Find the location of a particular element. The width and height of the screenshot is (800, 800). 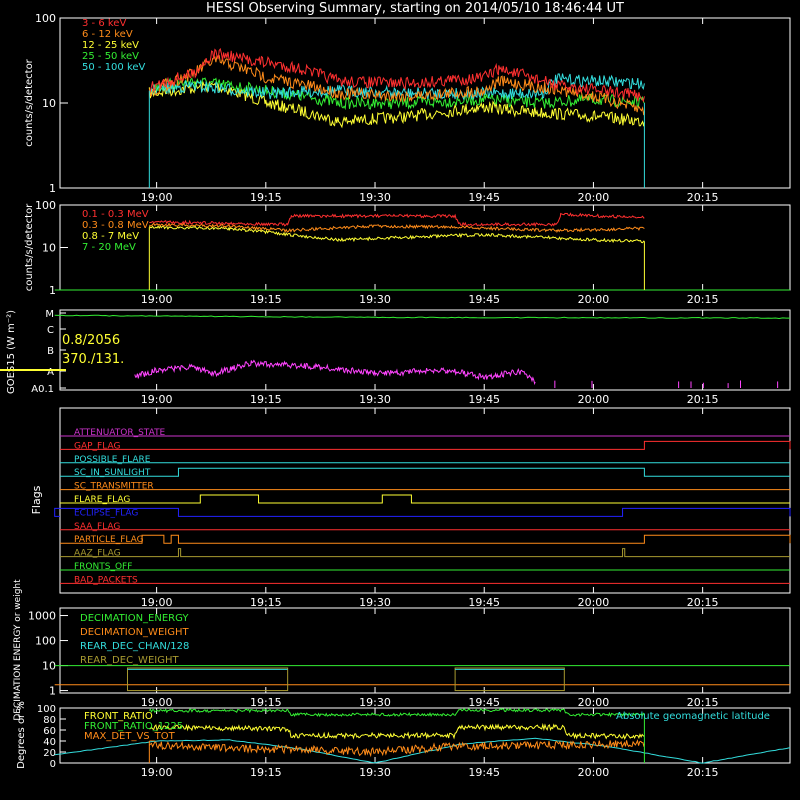

highe-legend-item: 7 - 20 MeV is located at coordinates (109, 247).